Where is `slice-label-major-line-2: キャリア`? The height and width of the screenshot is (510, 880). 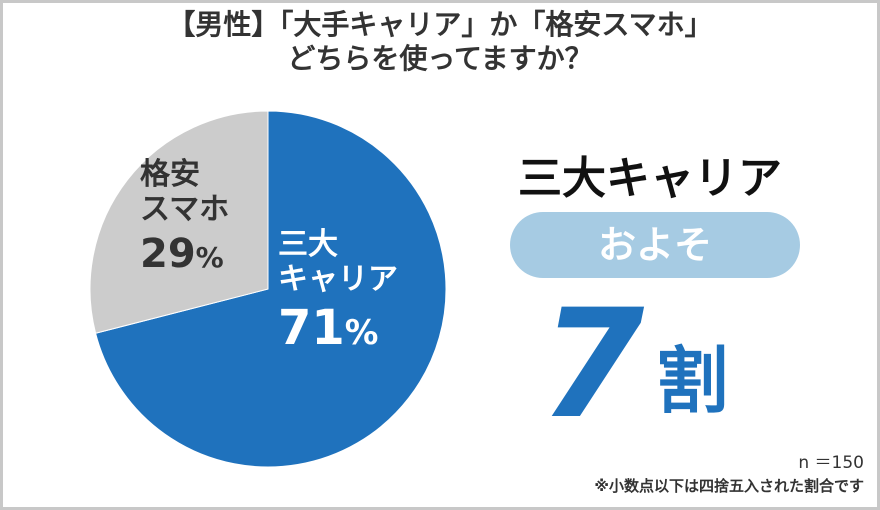 slice-label-major-line-2: キャリア is located at coordinates (338, 279).